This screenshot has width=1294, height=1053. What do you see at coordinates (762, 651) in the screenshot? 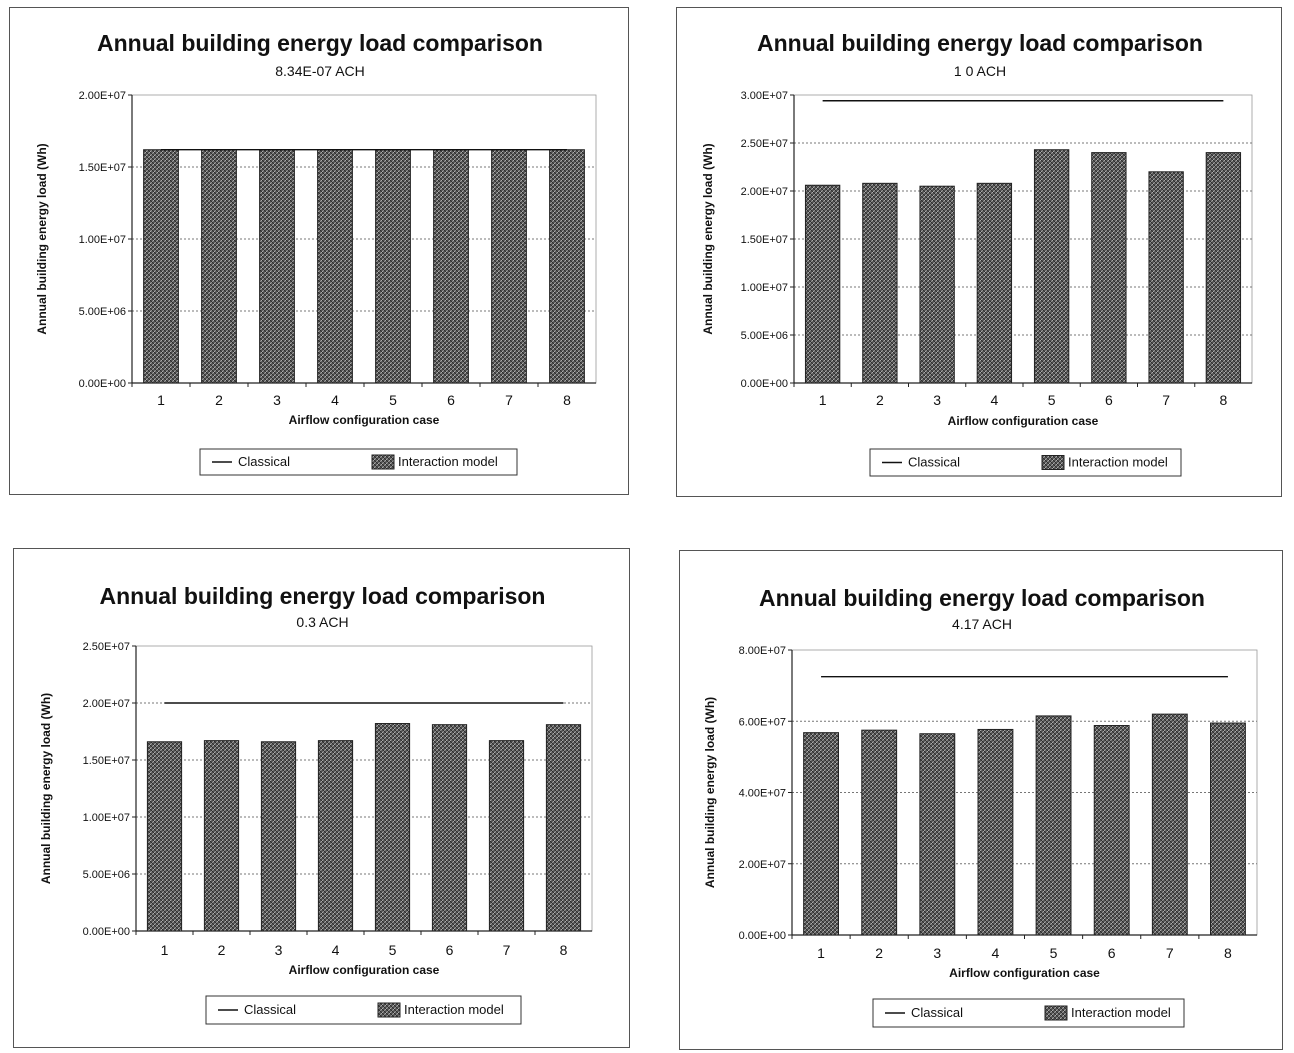
I see `y-tick-label: 8.00E+07` at bounding box center [762, 651].